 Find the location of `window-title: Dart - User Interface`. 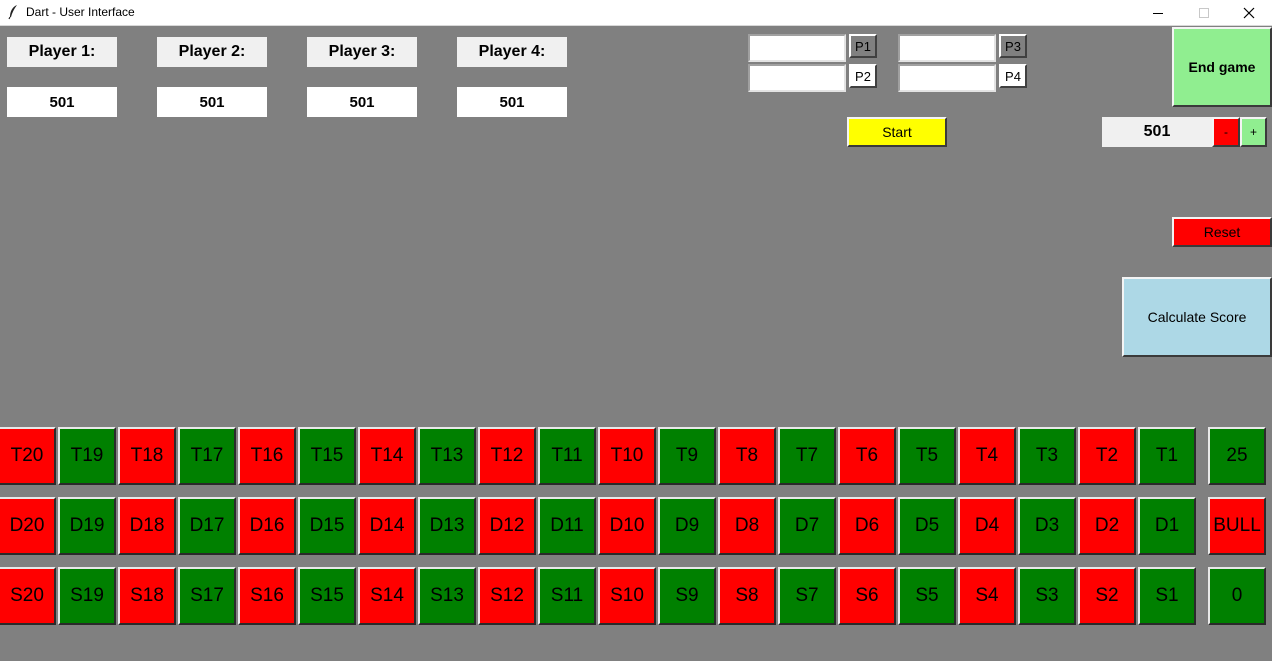

window-title: Dart - User Interface is located at coordinates (80, 12).